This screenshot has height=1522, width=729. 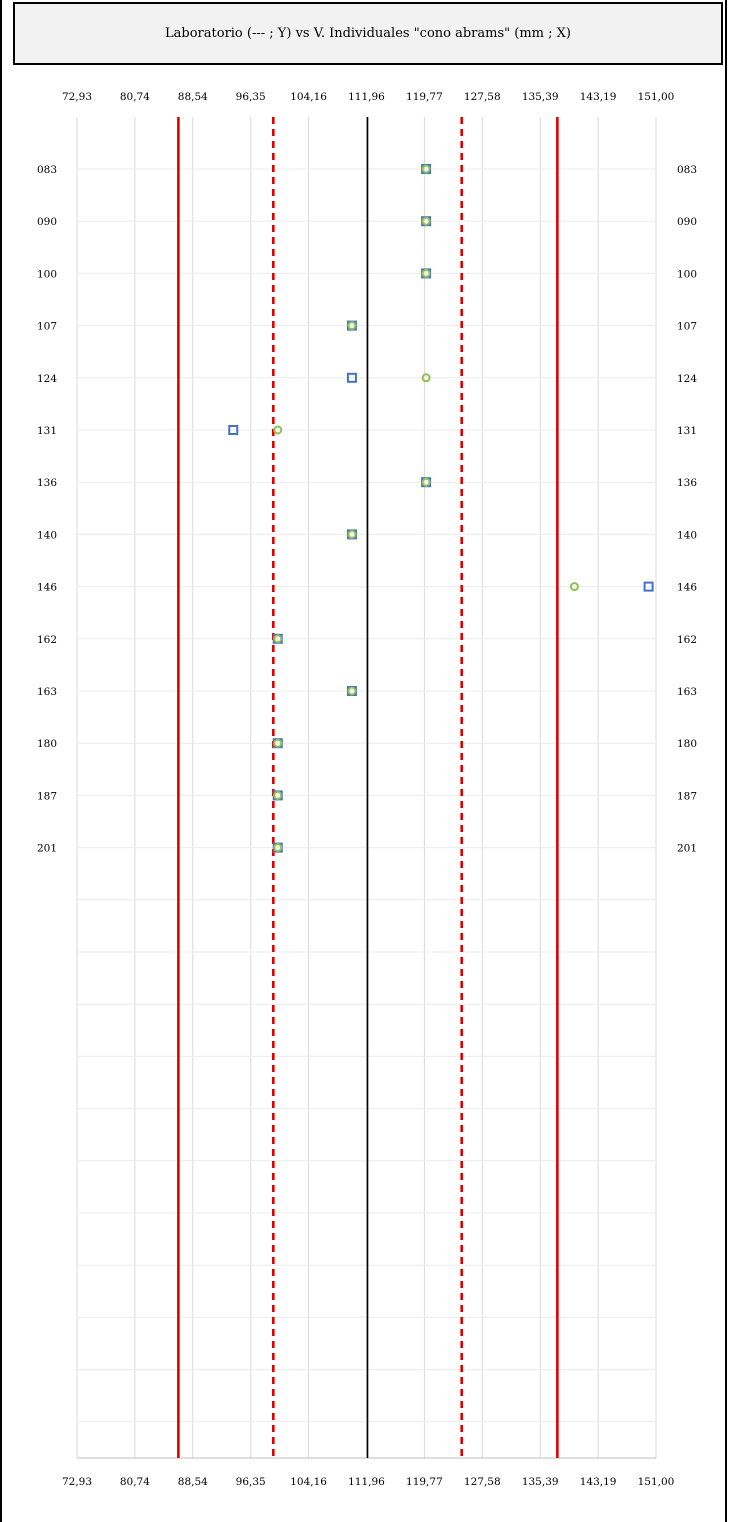 I want to click on y-category-label-left: 163, so click(x=47, y=692).